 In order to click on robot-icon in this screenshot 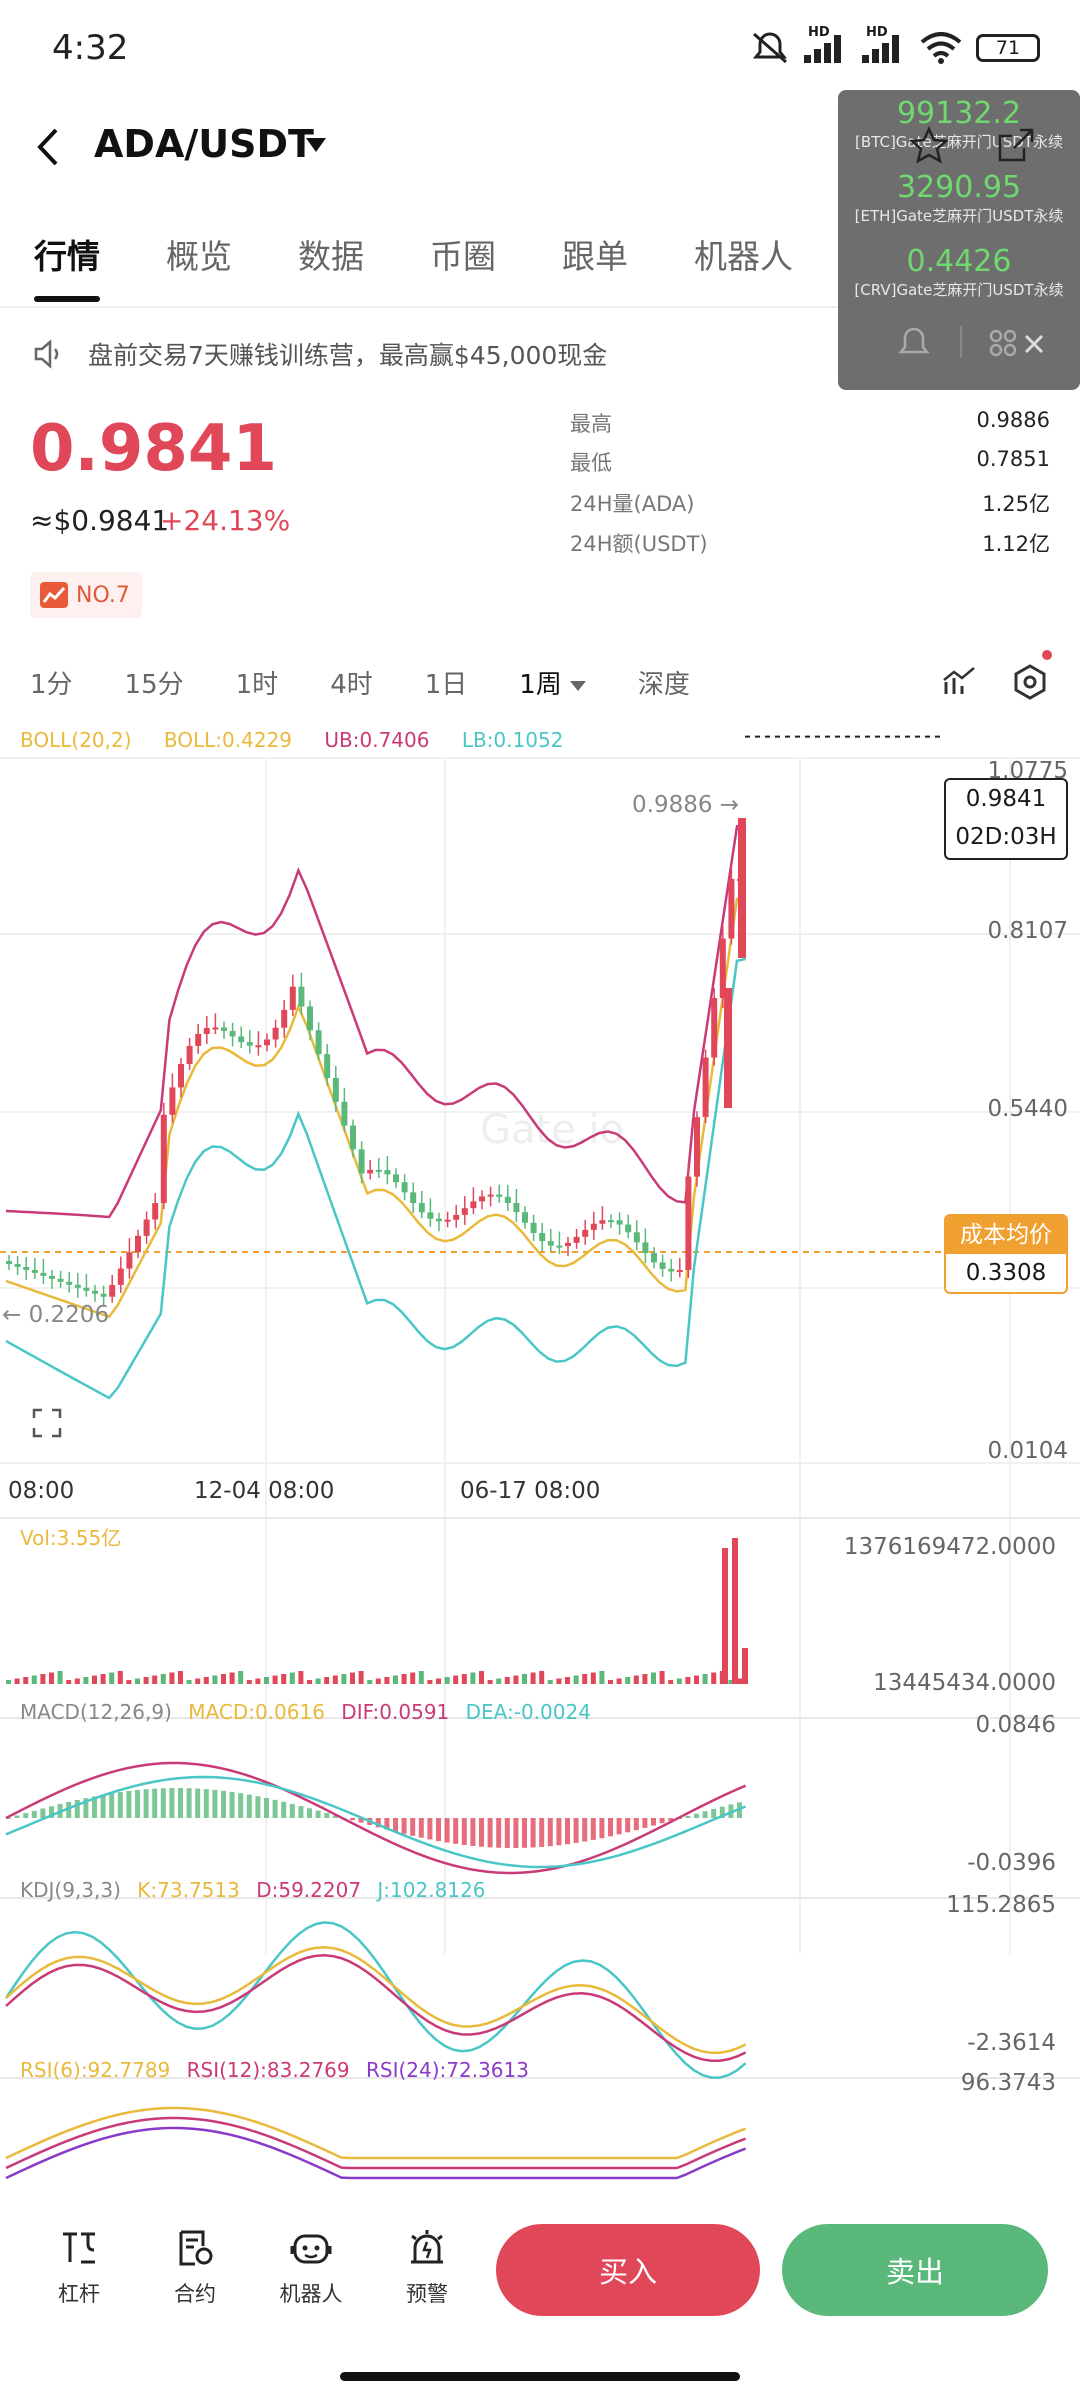, I will do `click(311, 2249)`.